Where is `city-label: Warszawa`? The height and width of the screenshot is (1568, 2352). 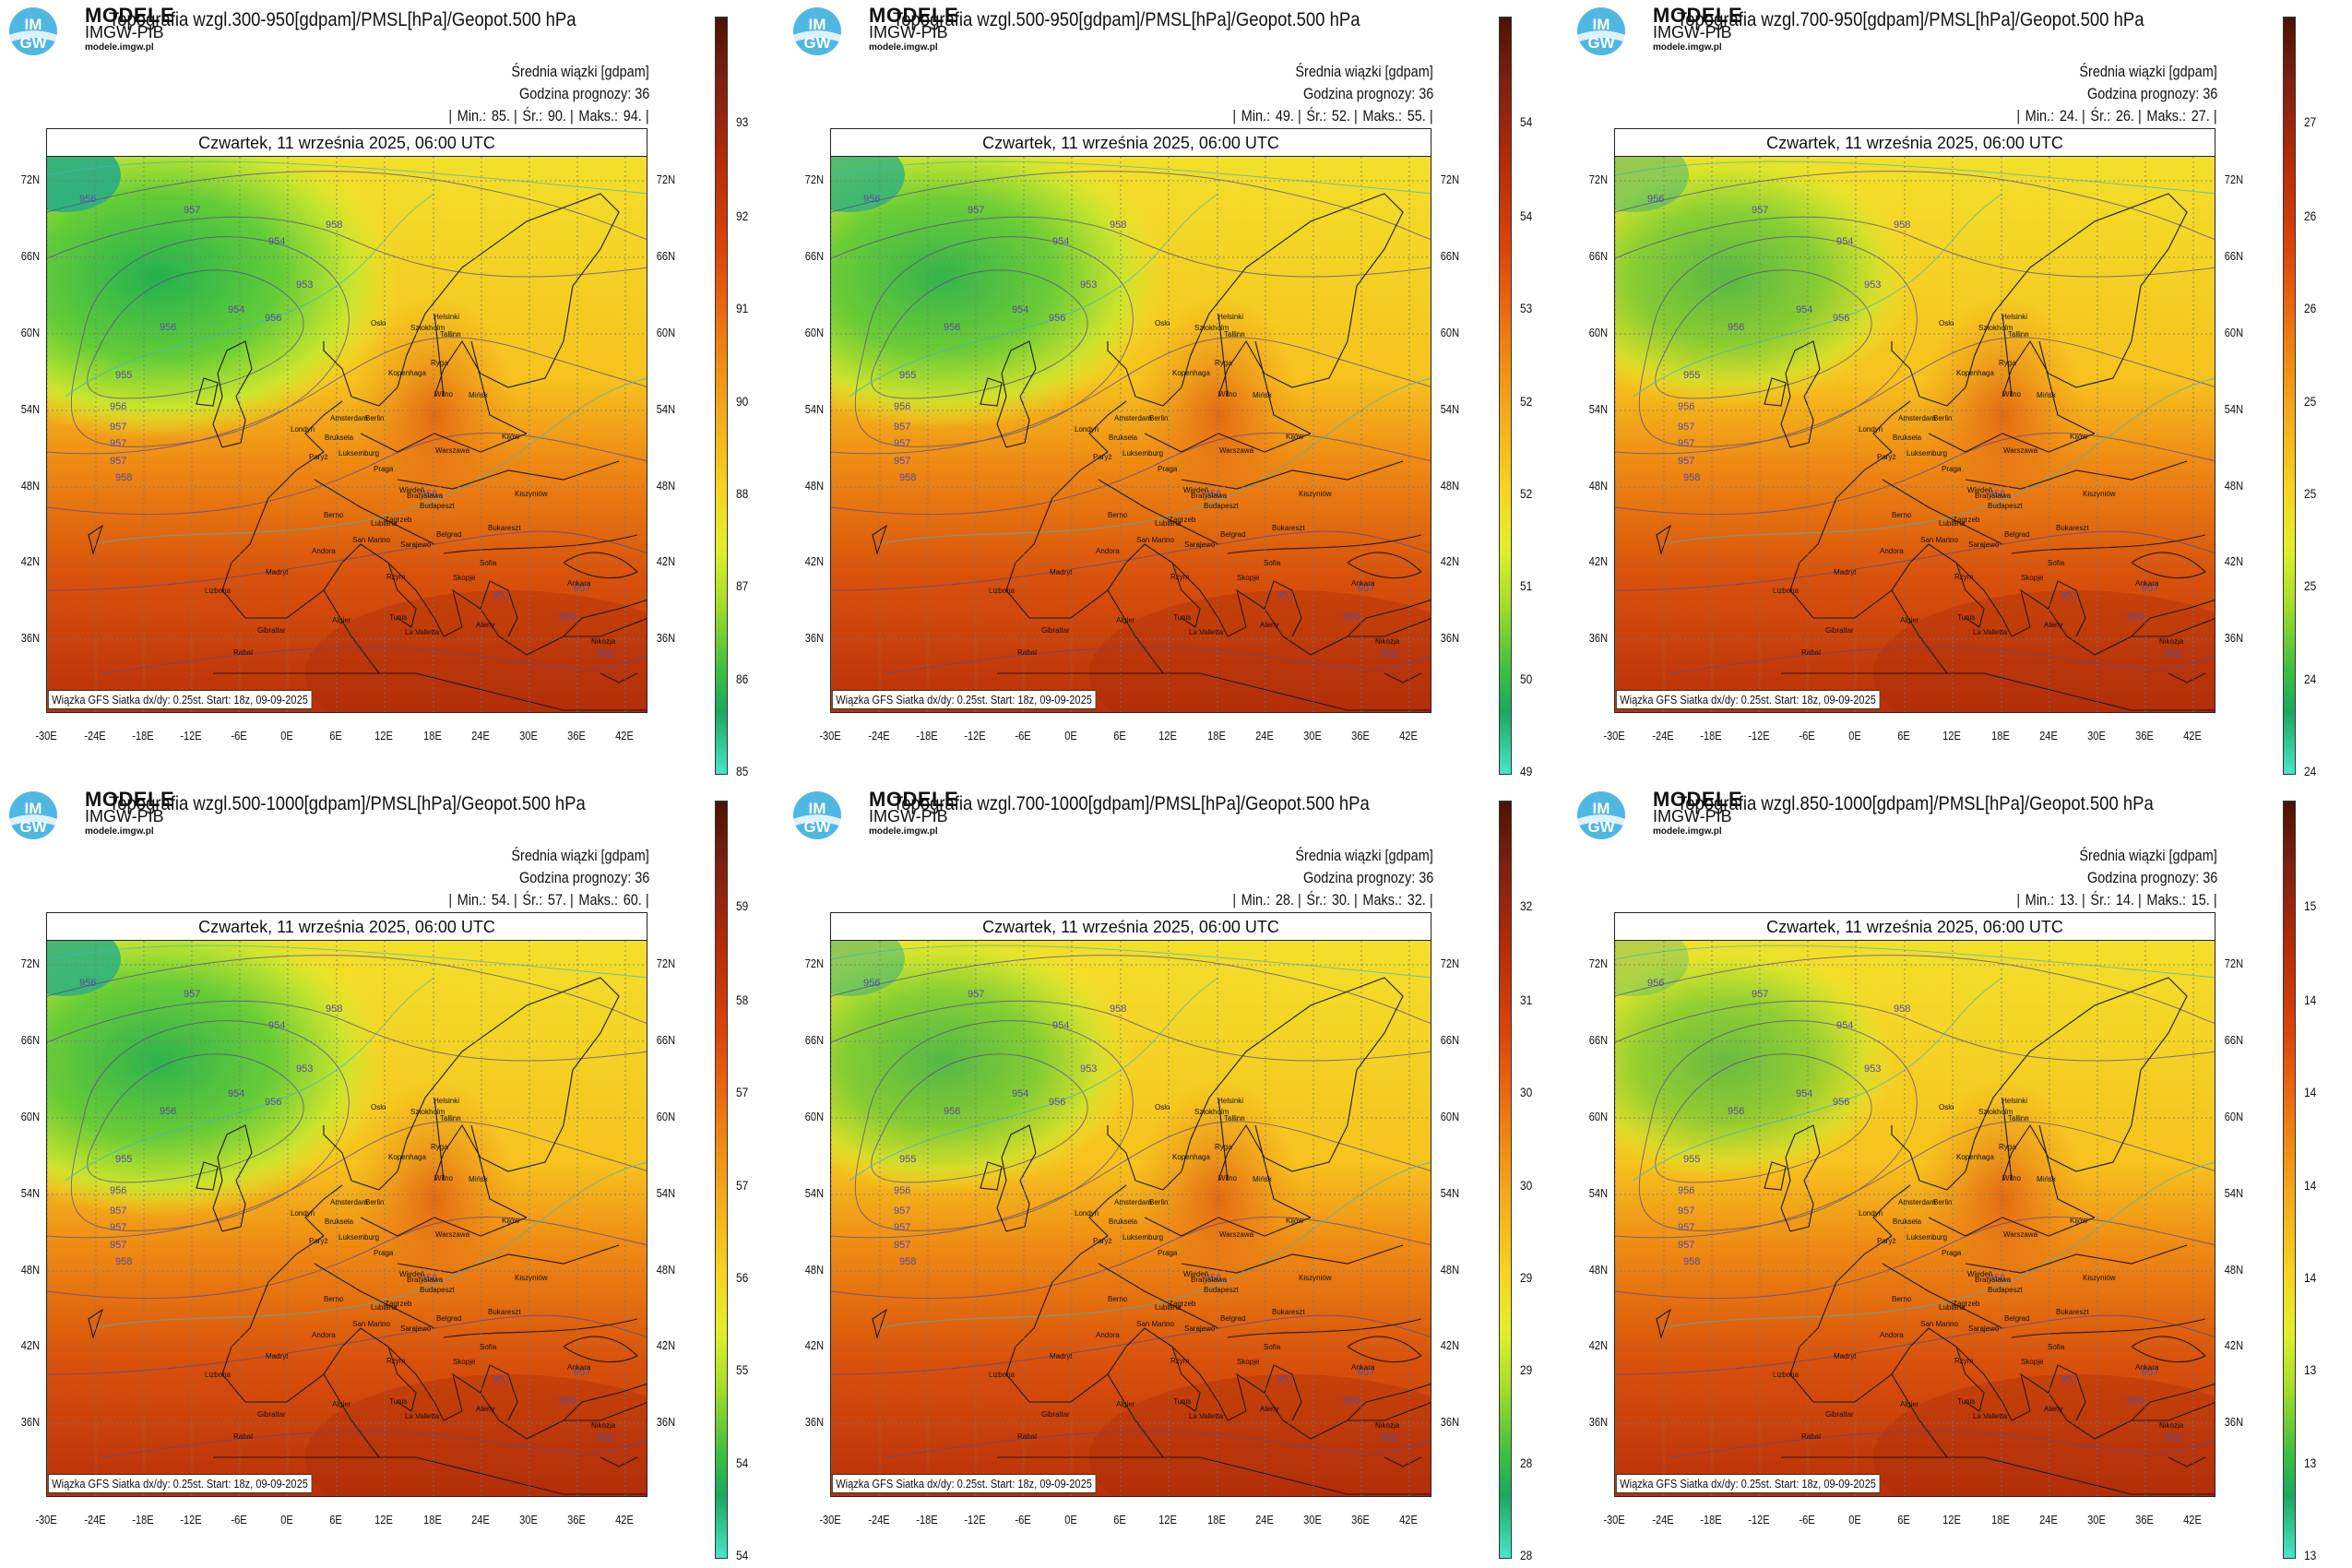
city-label: Warszawa is located at coordinates (452, 450).